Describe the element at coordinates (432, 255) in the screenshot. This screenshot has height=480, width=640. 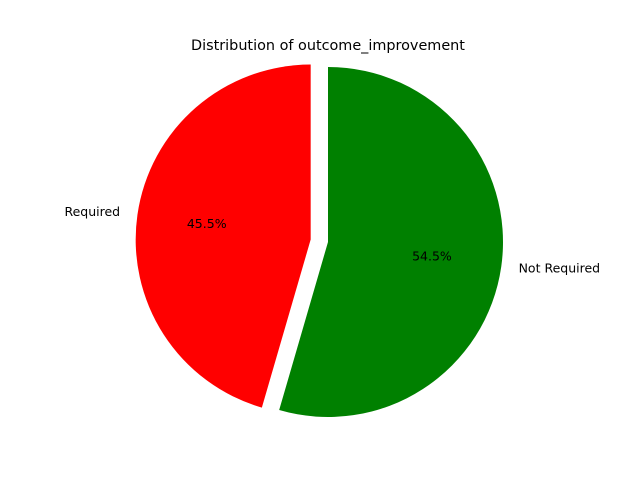
I see `slice-percent-label: 54.5%` at that location.